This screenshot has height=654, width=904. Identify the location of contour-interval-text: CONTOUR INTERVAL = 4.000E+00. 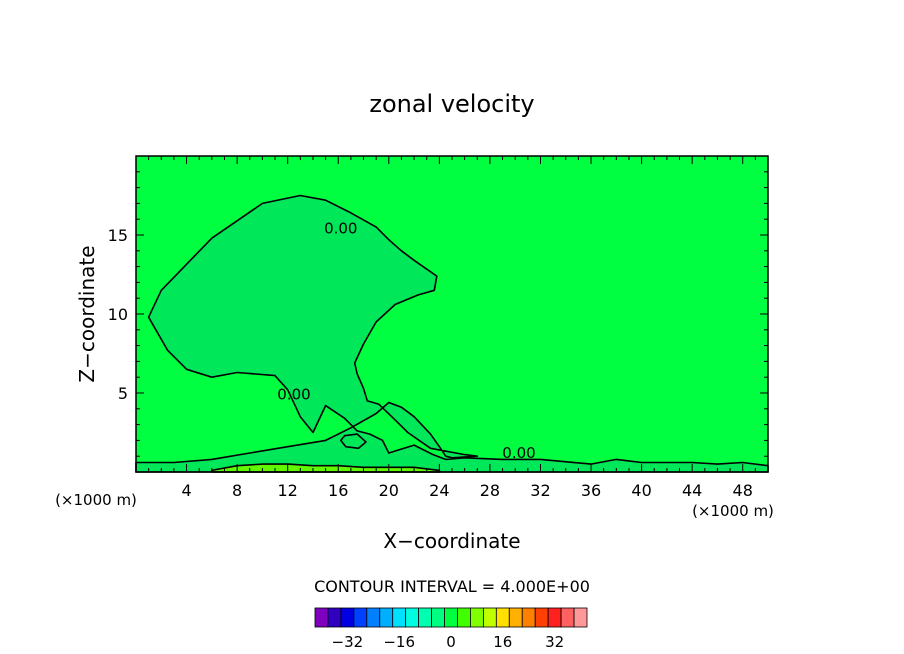
(452, 586).